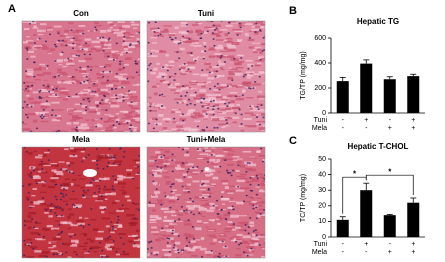 Image resolution: width=445 pixels, height=262 pixels. I want to click on error-bar, so click(342, 218).